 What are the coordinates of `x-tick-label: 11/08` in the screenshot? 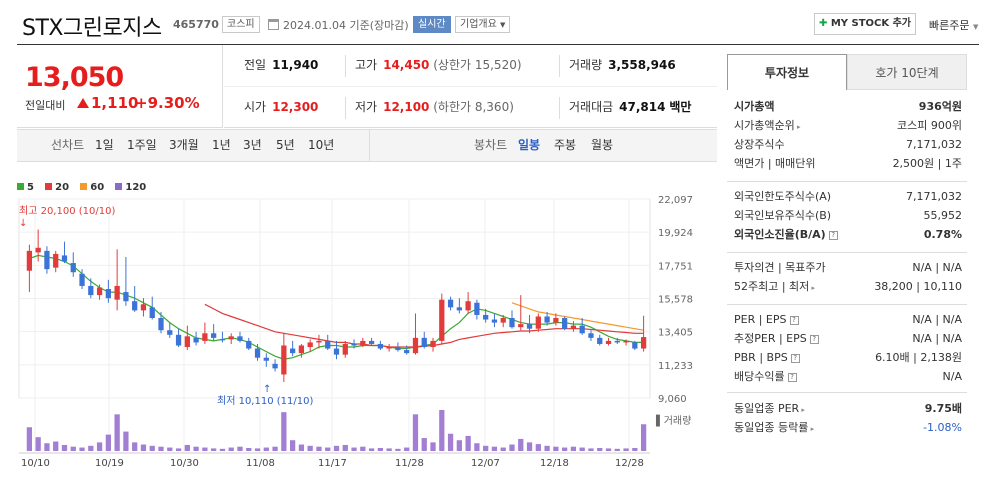 It's located at (260, 463).